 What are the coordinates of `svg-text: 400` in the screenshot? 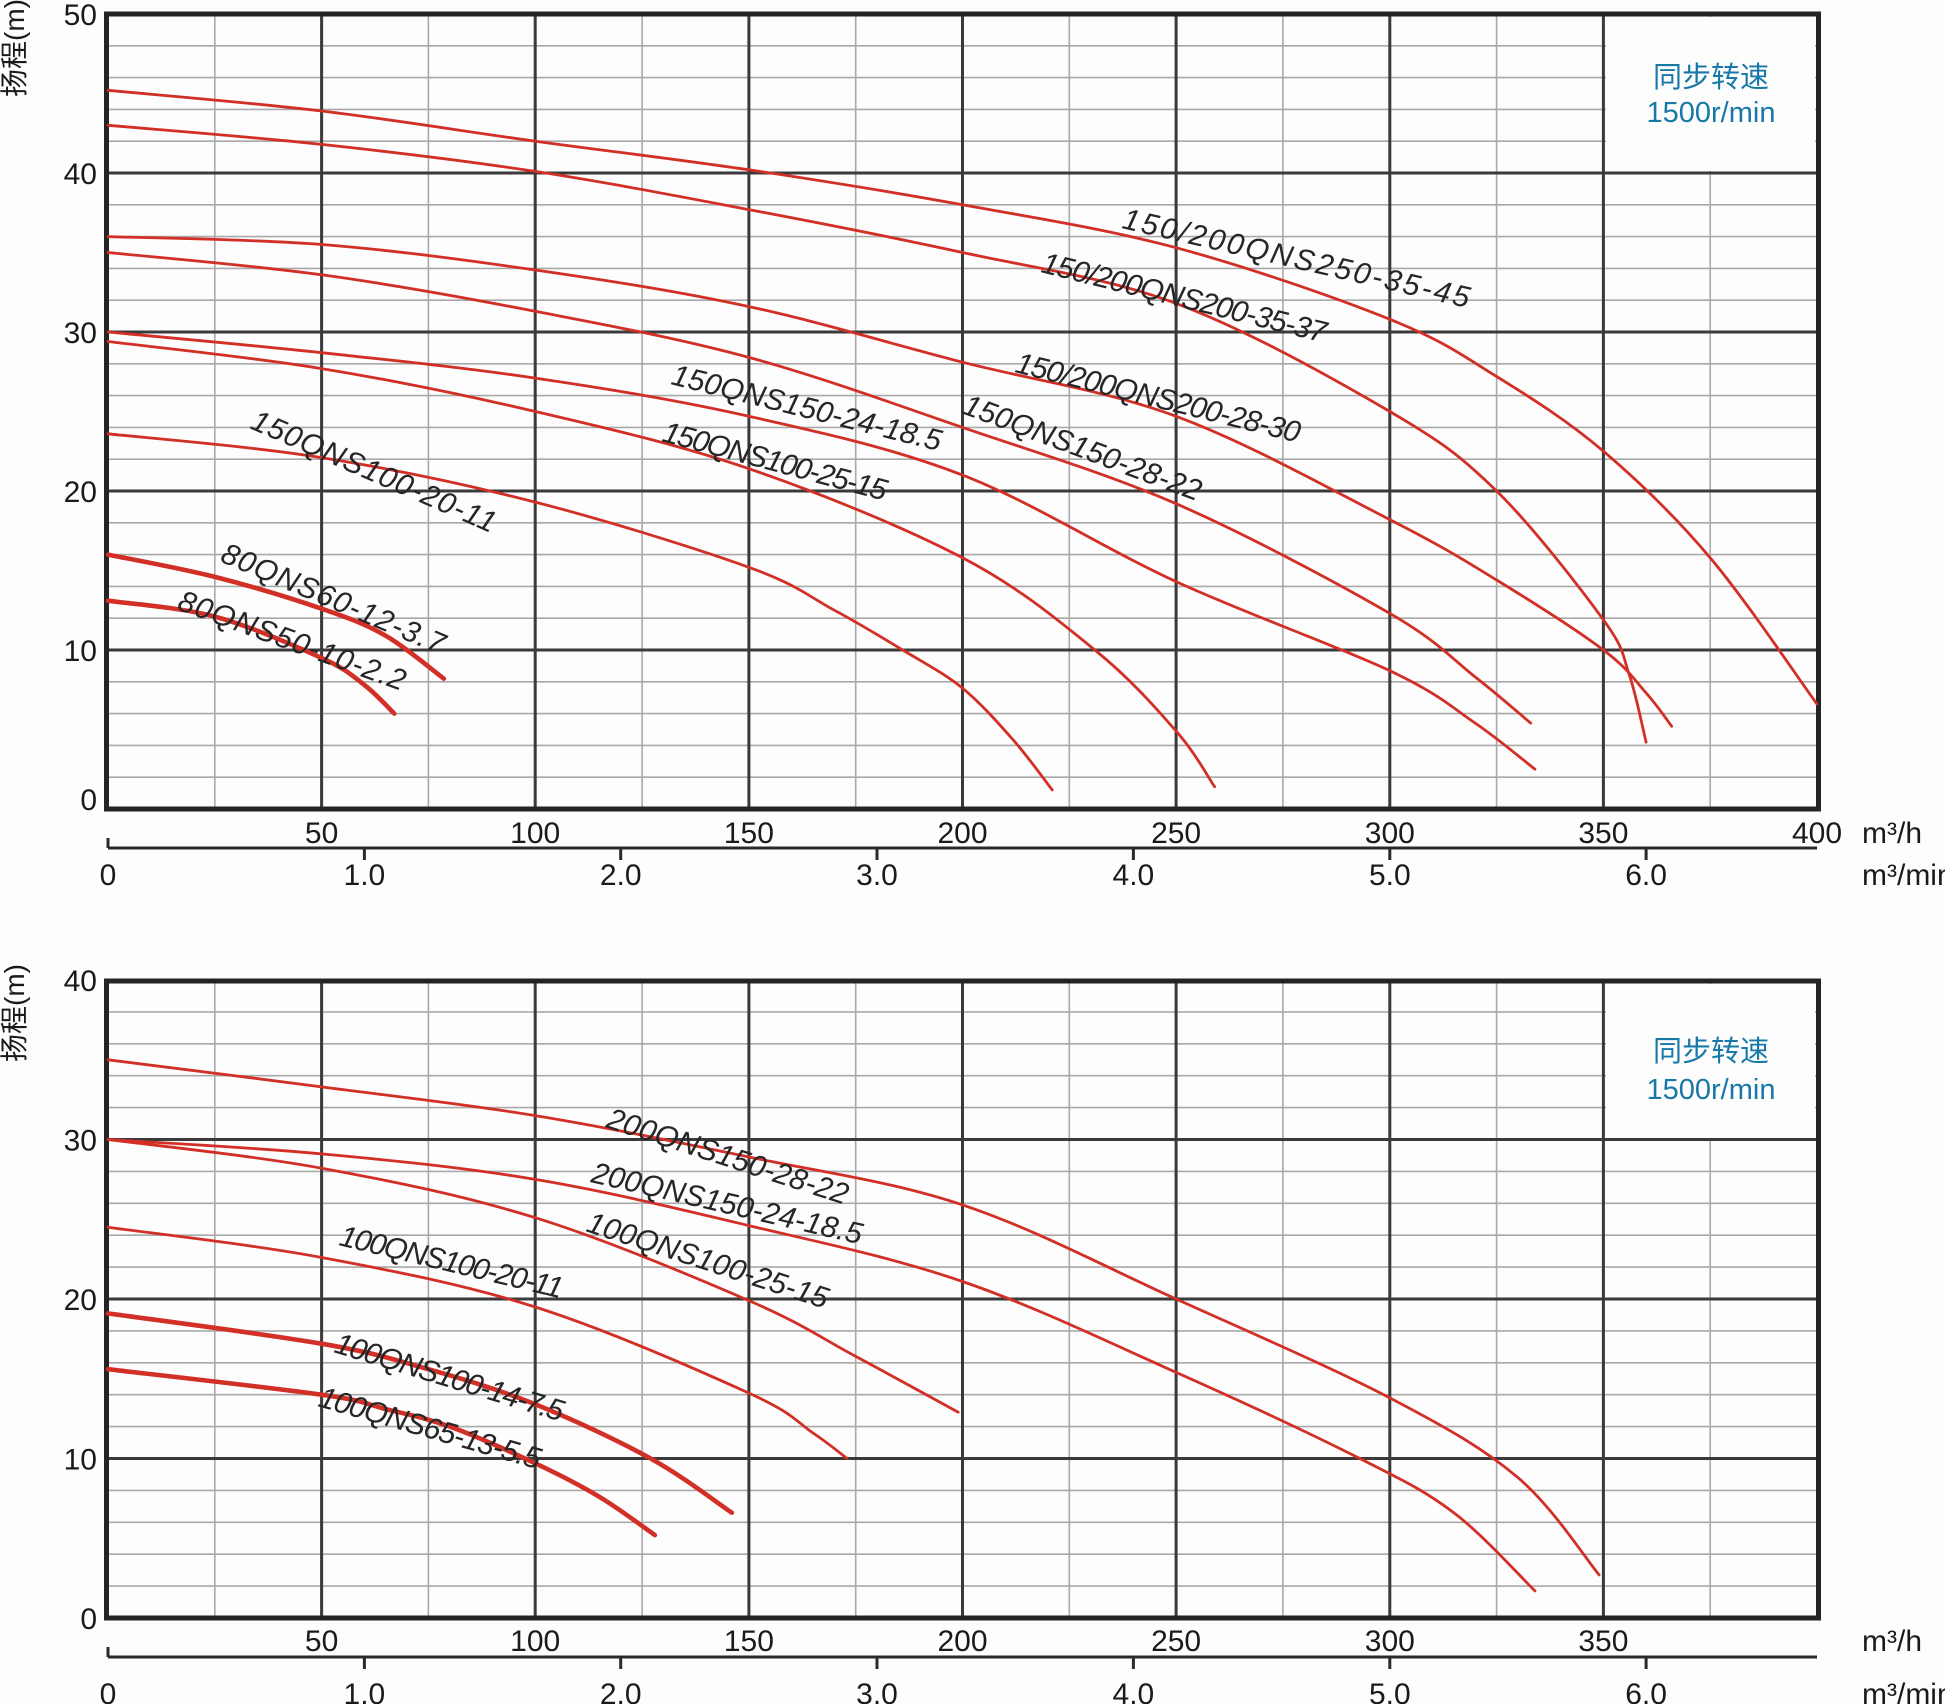 It's located at (1817, 833).